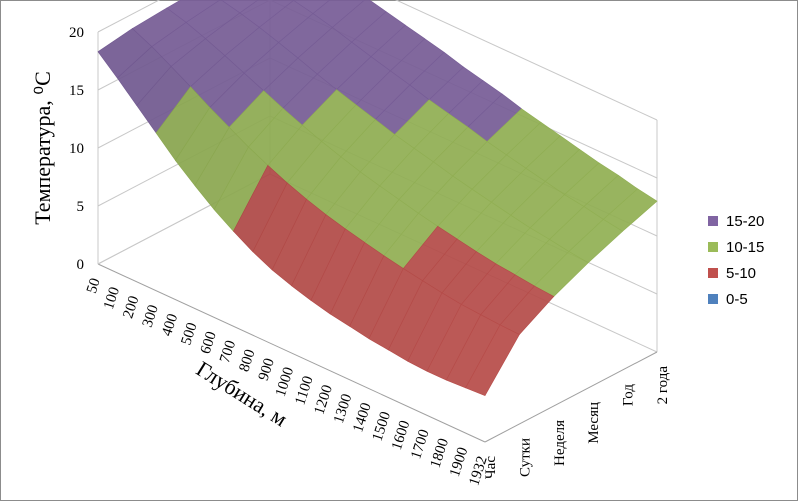  I want to click on legend-item: 10-15, so click(736, 247).